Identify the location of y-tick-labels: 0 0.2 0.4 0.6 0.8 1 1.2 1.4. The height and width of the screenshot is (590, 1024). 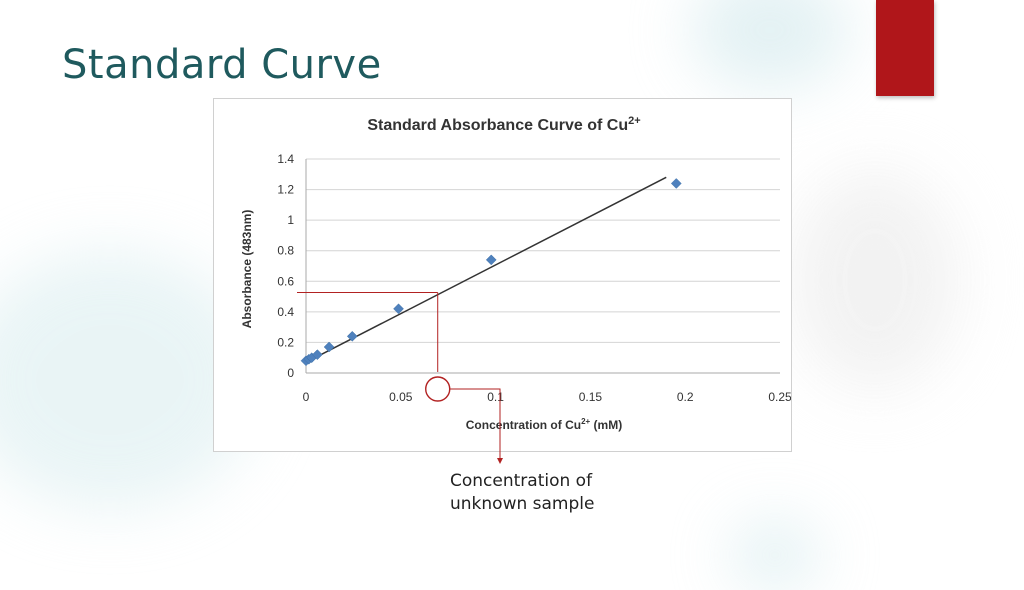
(285, 266).